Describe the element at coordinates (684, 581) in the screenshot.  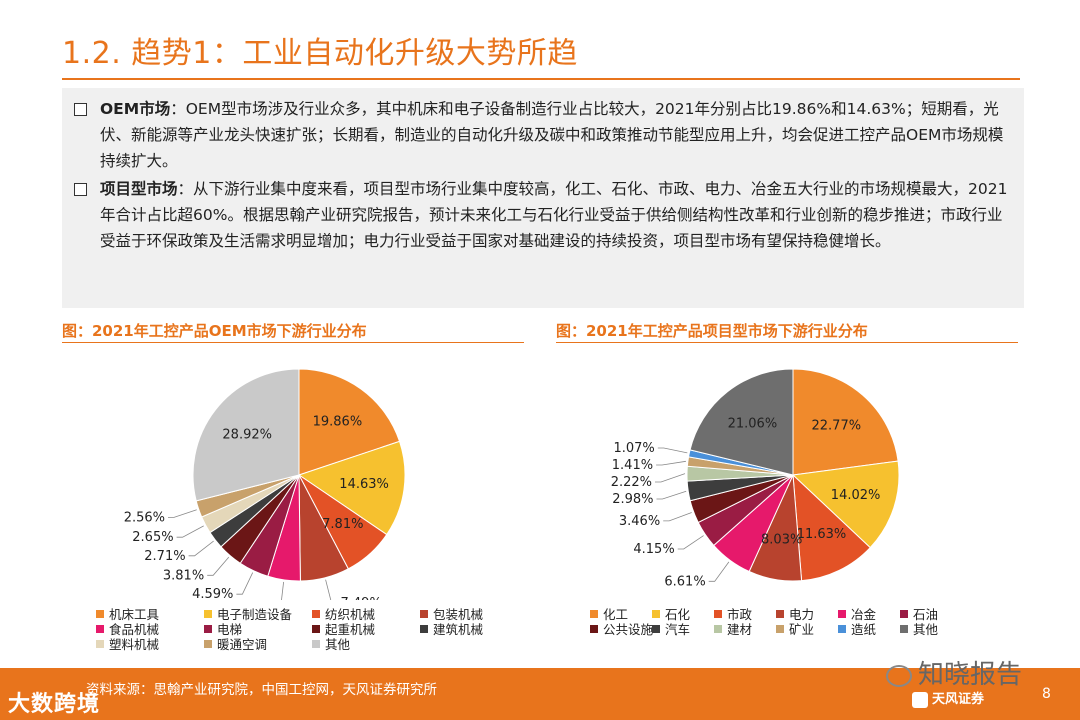
I see `data-label: 6.61%` at that location.